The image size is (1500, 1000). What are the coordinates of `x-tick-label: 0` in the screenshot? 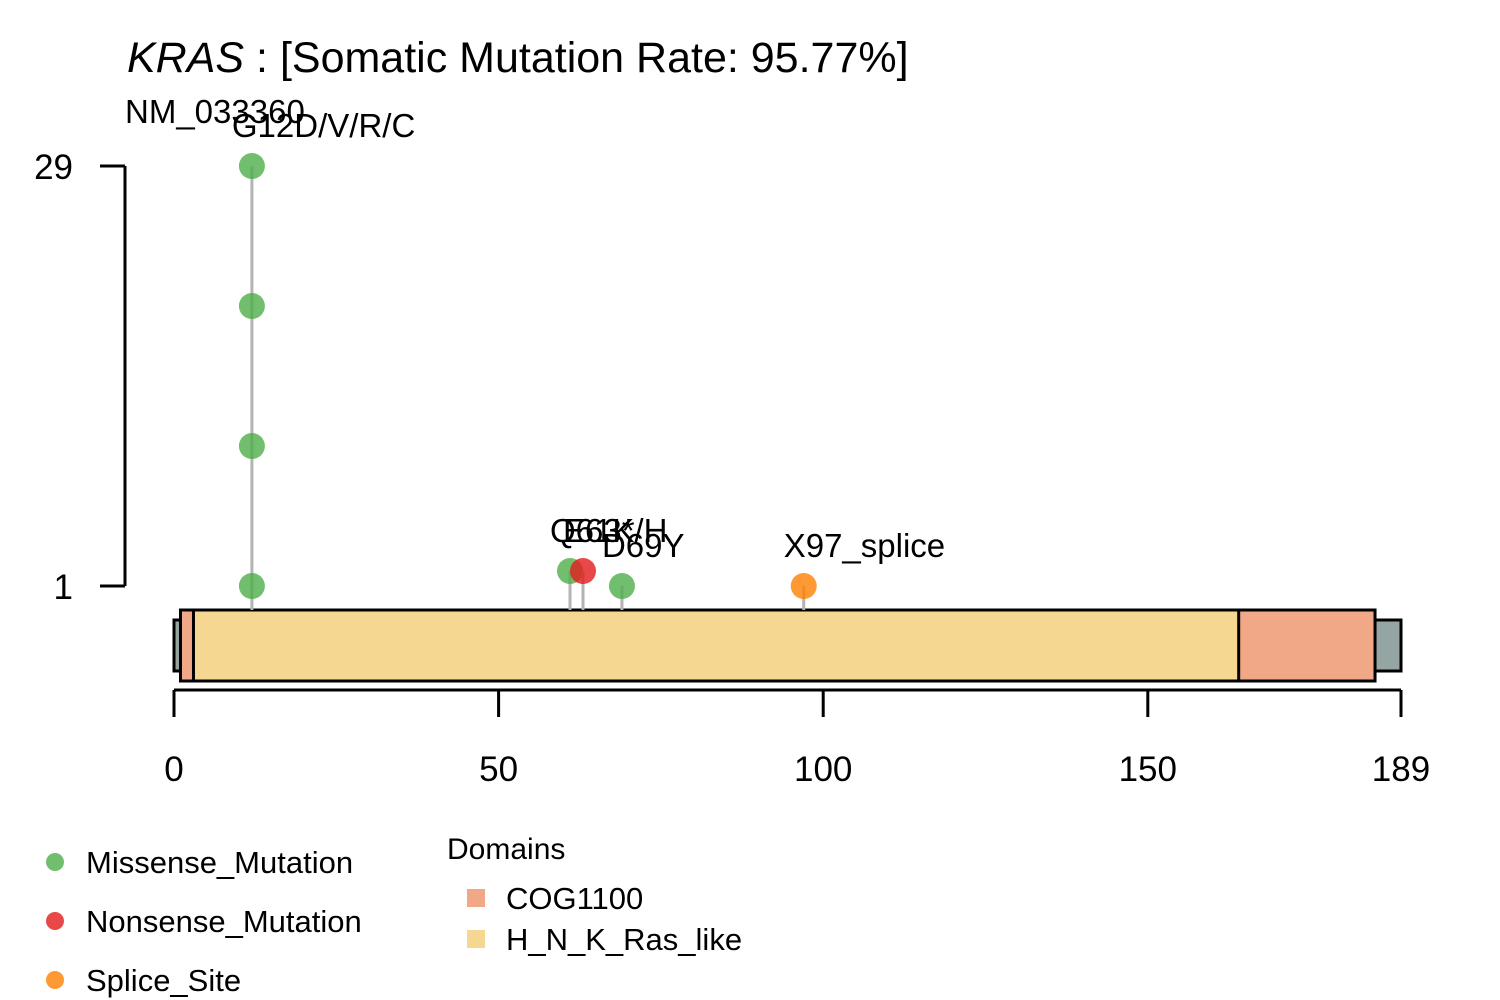 It's located at (173, 769).